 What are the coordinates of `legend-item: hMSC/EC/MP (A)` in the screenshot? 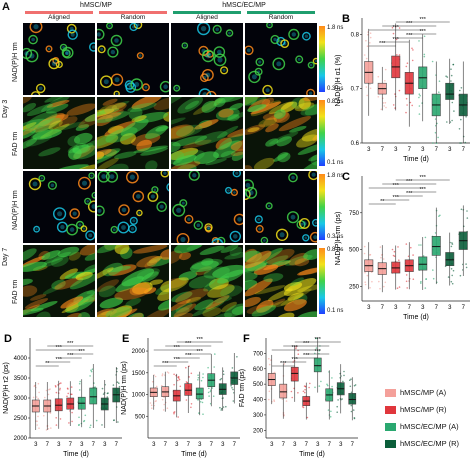 It's located at (422, 426).